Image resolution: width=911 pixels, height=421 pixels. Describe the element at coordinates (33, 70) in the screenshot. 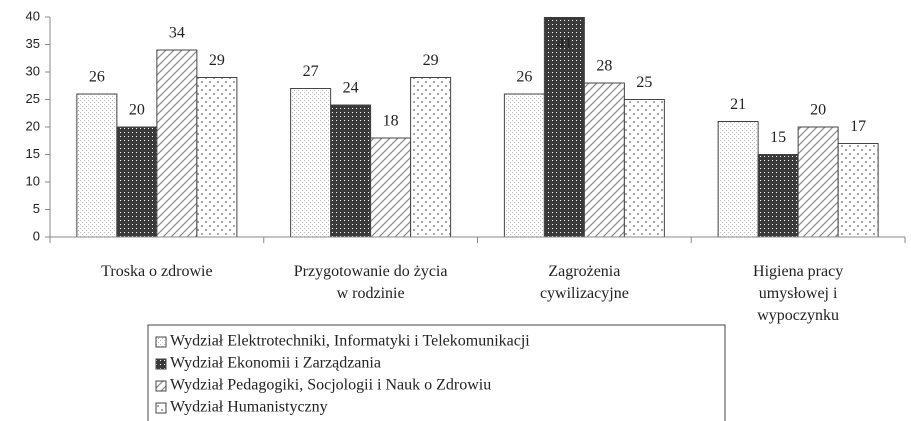

I see `y-tick-label: 30` at that location.